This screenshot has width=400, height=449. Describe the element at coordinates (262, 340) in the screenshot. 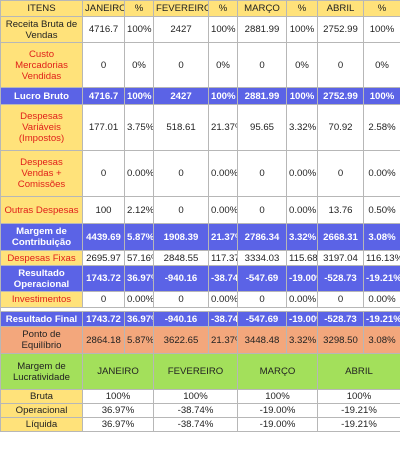

I see `value-cell: 3448.48` at that location.